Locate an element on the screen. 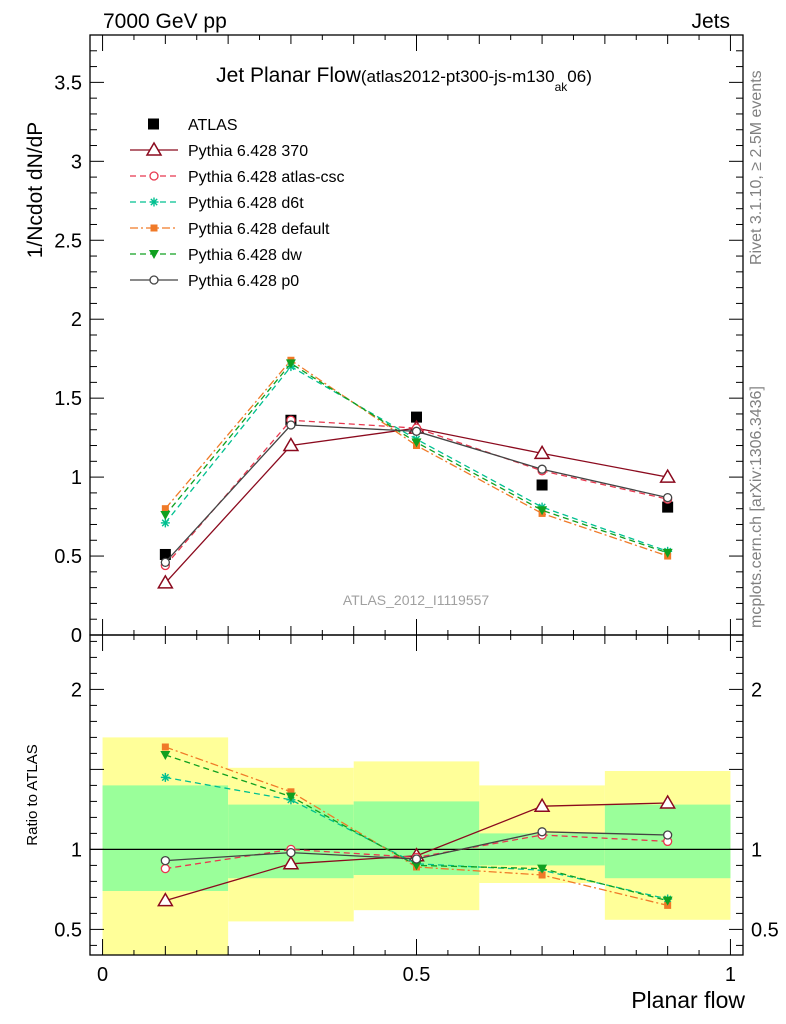 The width and height of the screenshot is (786, 1024). y-tick-label: 2.5 is located at coordinates (68, 241).